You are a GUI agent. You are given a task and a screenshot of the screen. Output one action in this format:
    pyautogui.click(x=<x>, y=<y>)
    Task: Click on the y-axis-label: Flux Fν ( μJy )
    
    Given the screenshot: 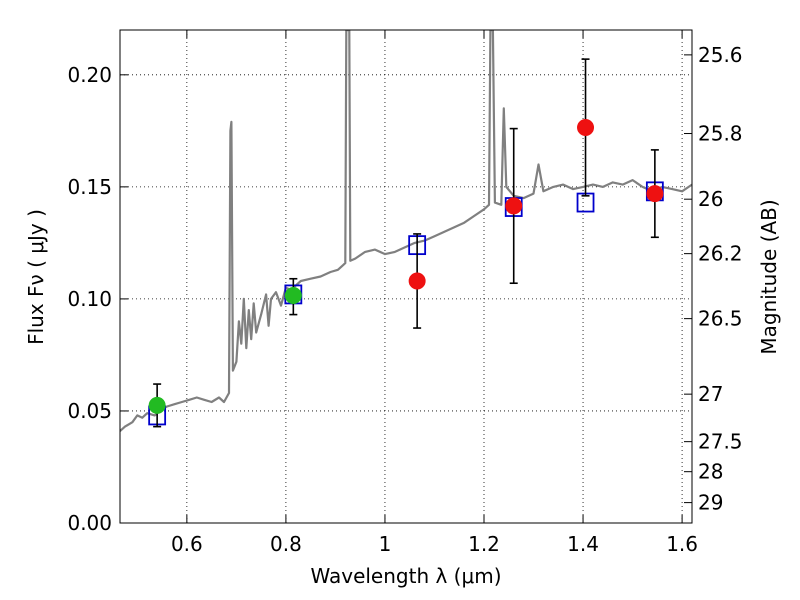 What is the action you would take?
    pyautogui.click(x=36, y=277)
    